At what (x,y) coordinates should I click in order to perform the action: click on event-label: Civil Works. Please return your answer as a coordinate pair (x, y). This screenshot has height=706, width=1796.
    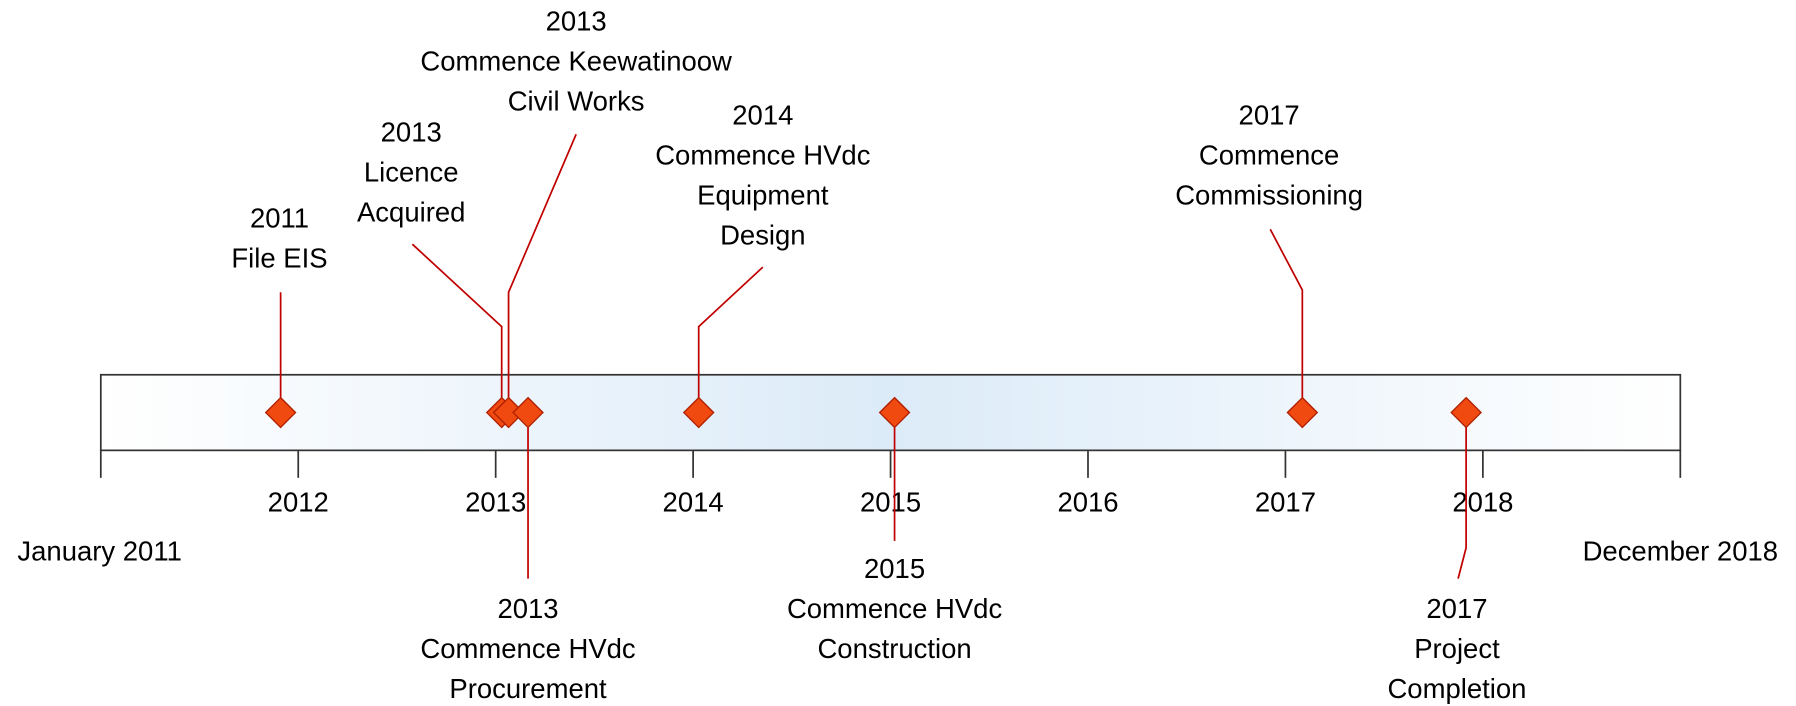
    Looking at the image, I should click on (576, 101).